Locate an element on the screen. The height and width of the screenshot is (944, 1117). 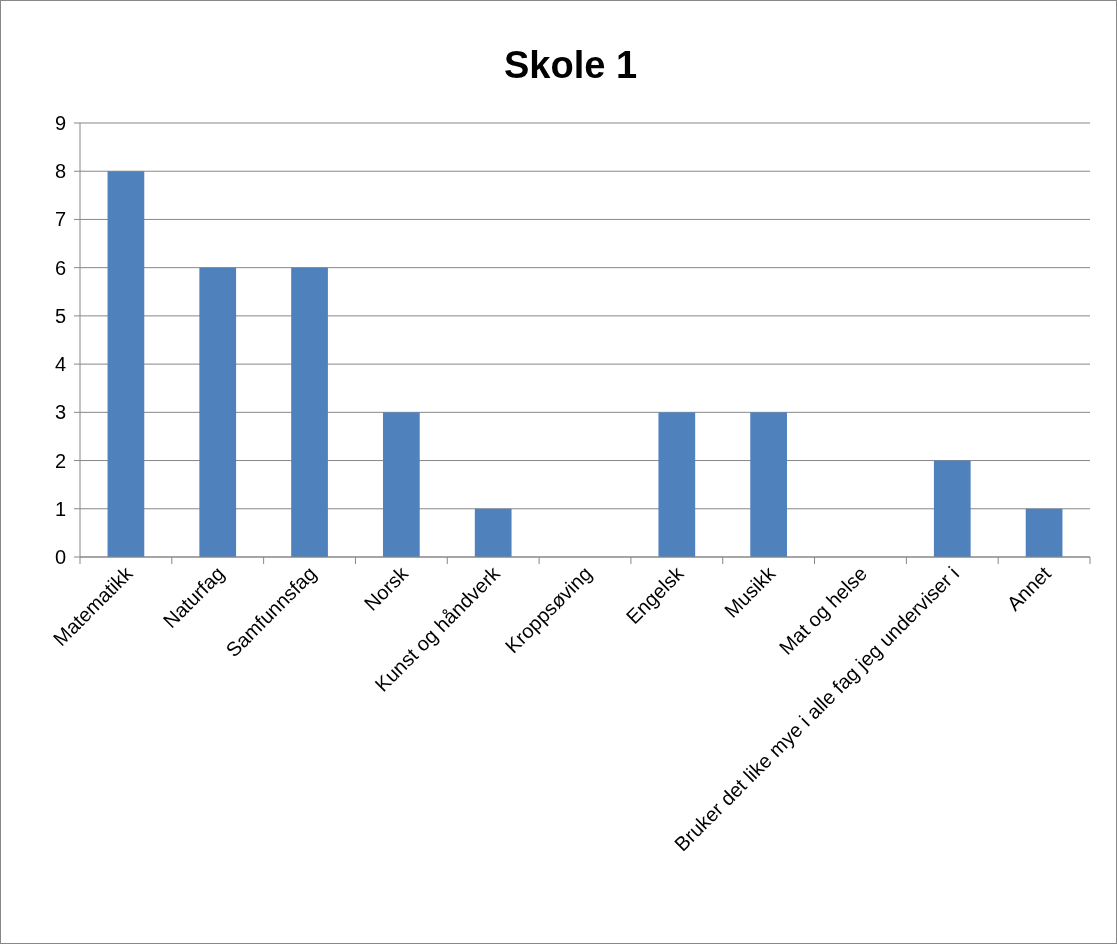
y-tick-label: 9 is located at coordinates (60, 123).